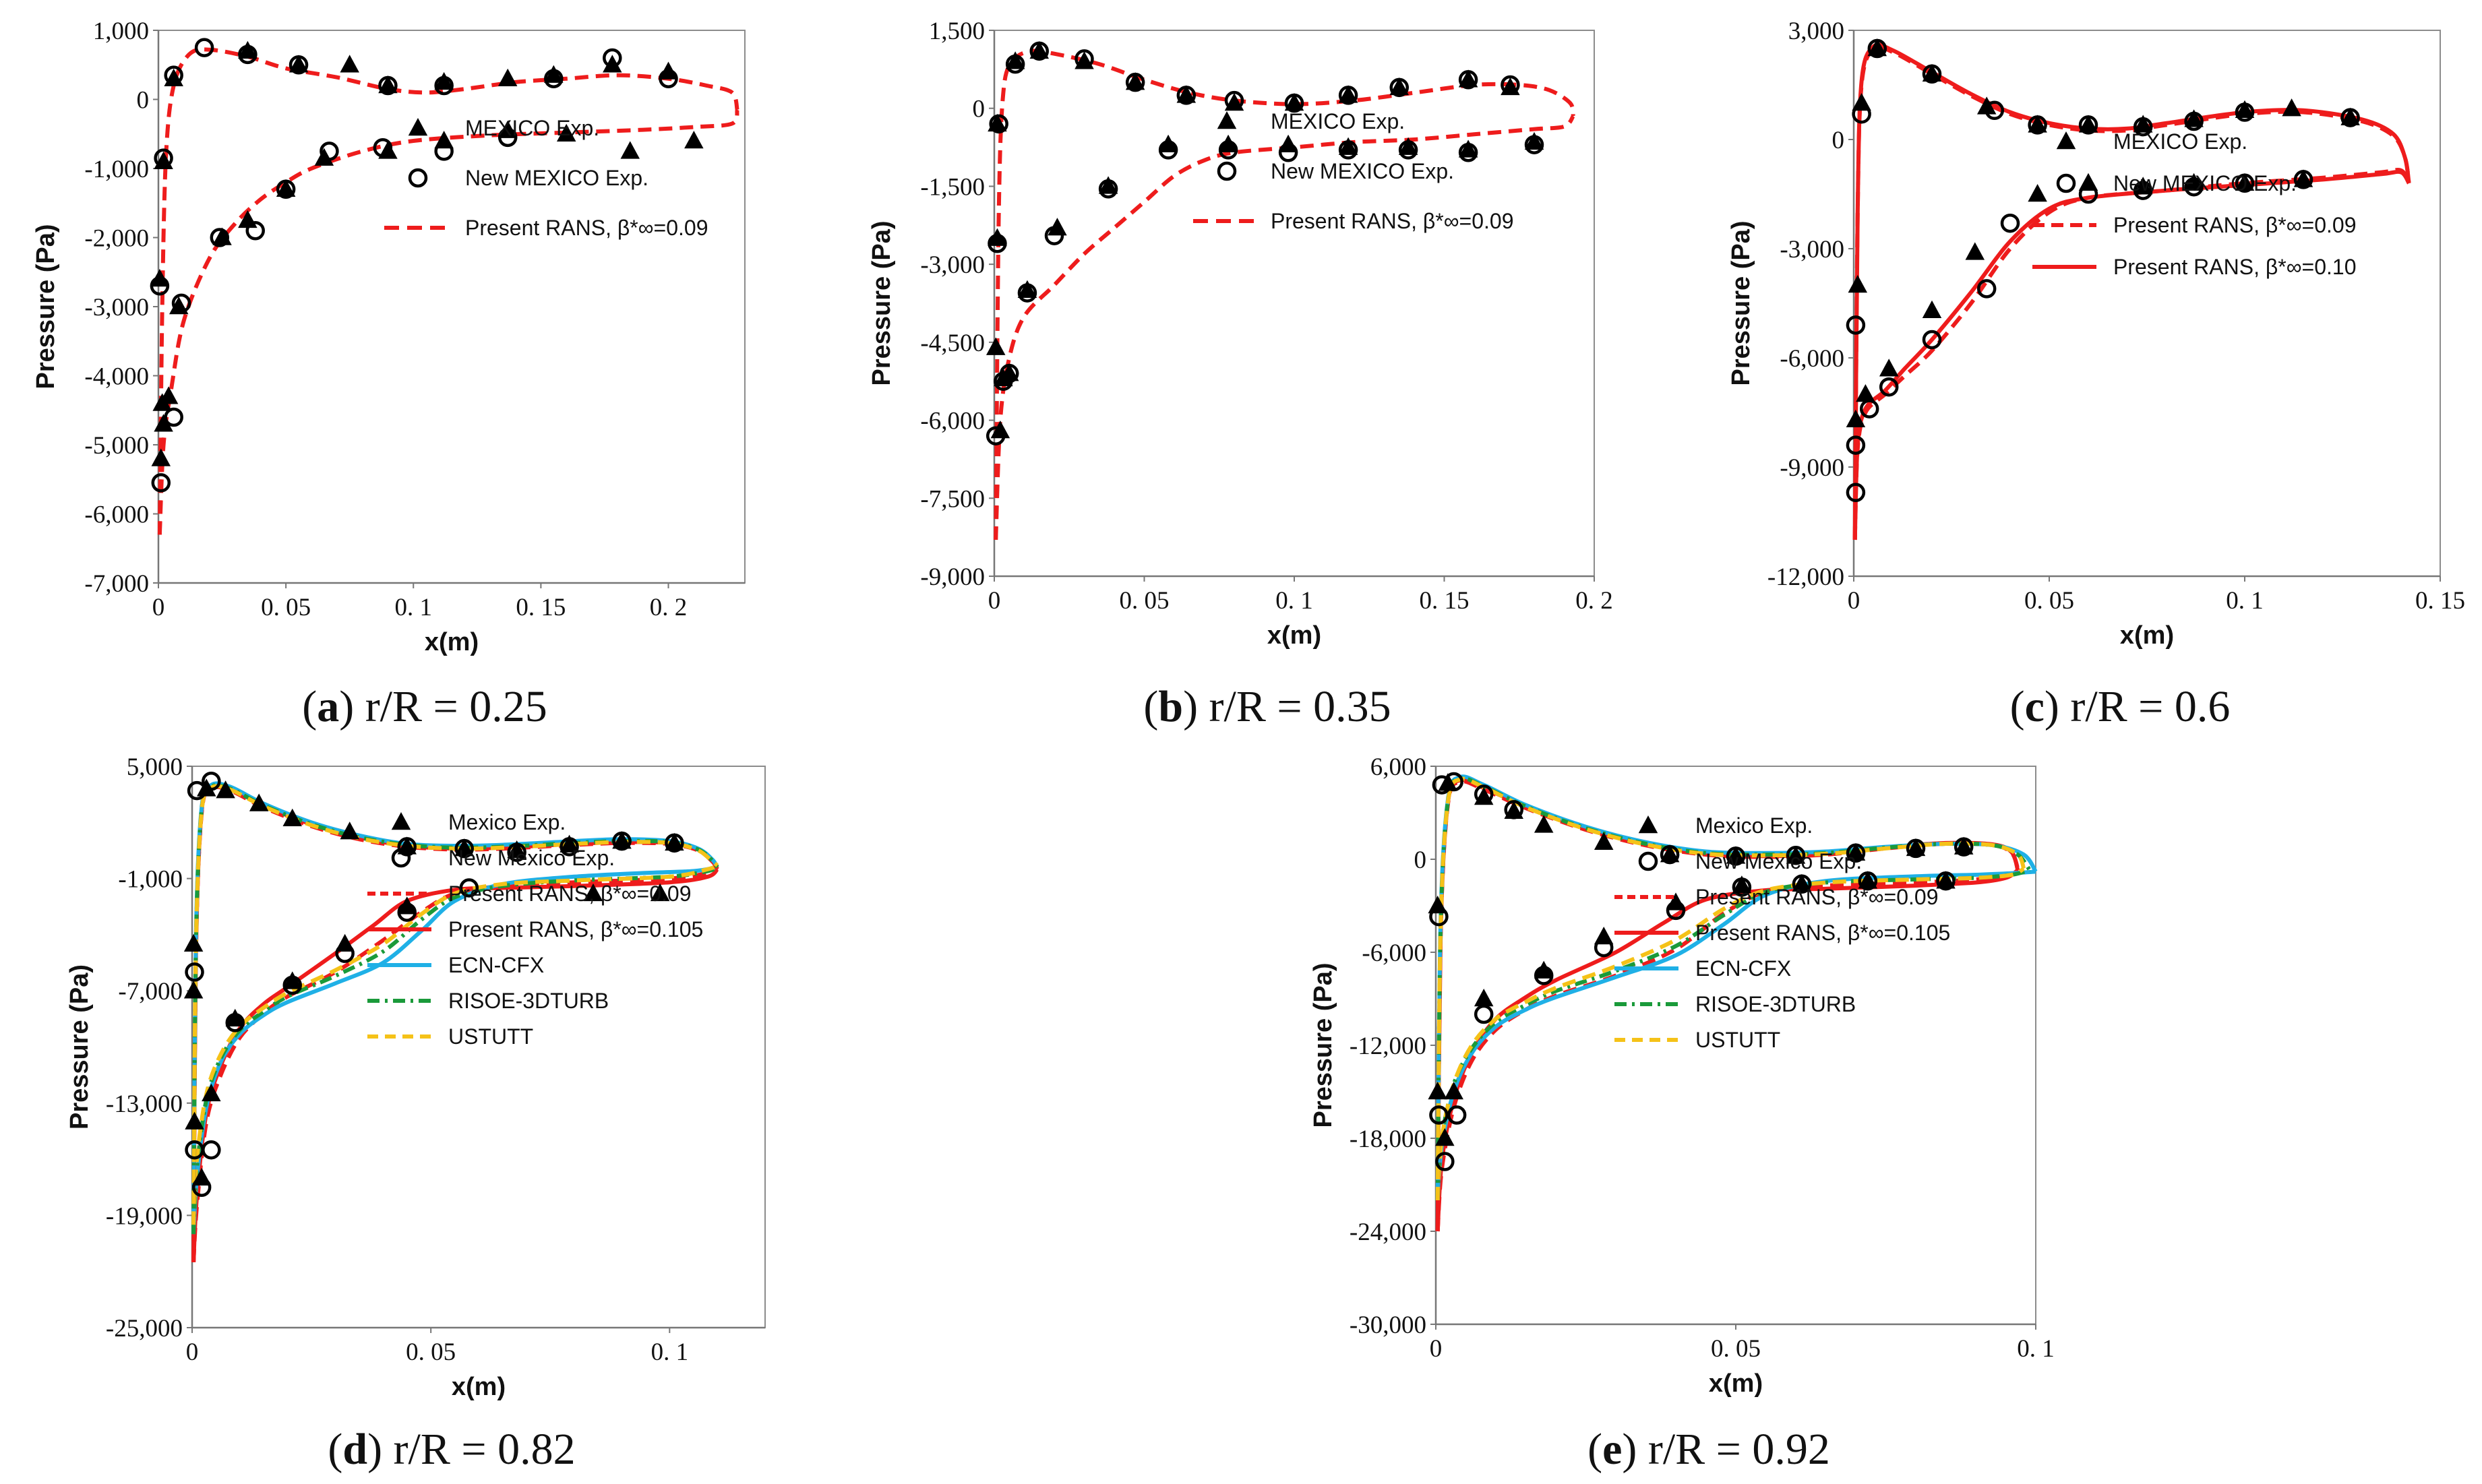  What do you see at coordinates (116, 584) in the screenshot?
I see `y-tick-label: -7,000` at bounding box center [116, 584].